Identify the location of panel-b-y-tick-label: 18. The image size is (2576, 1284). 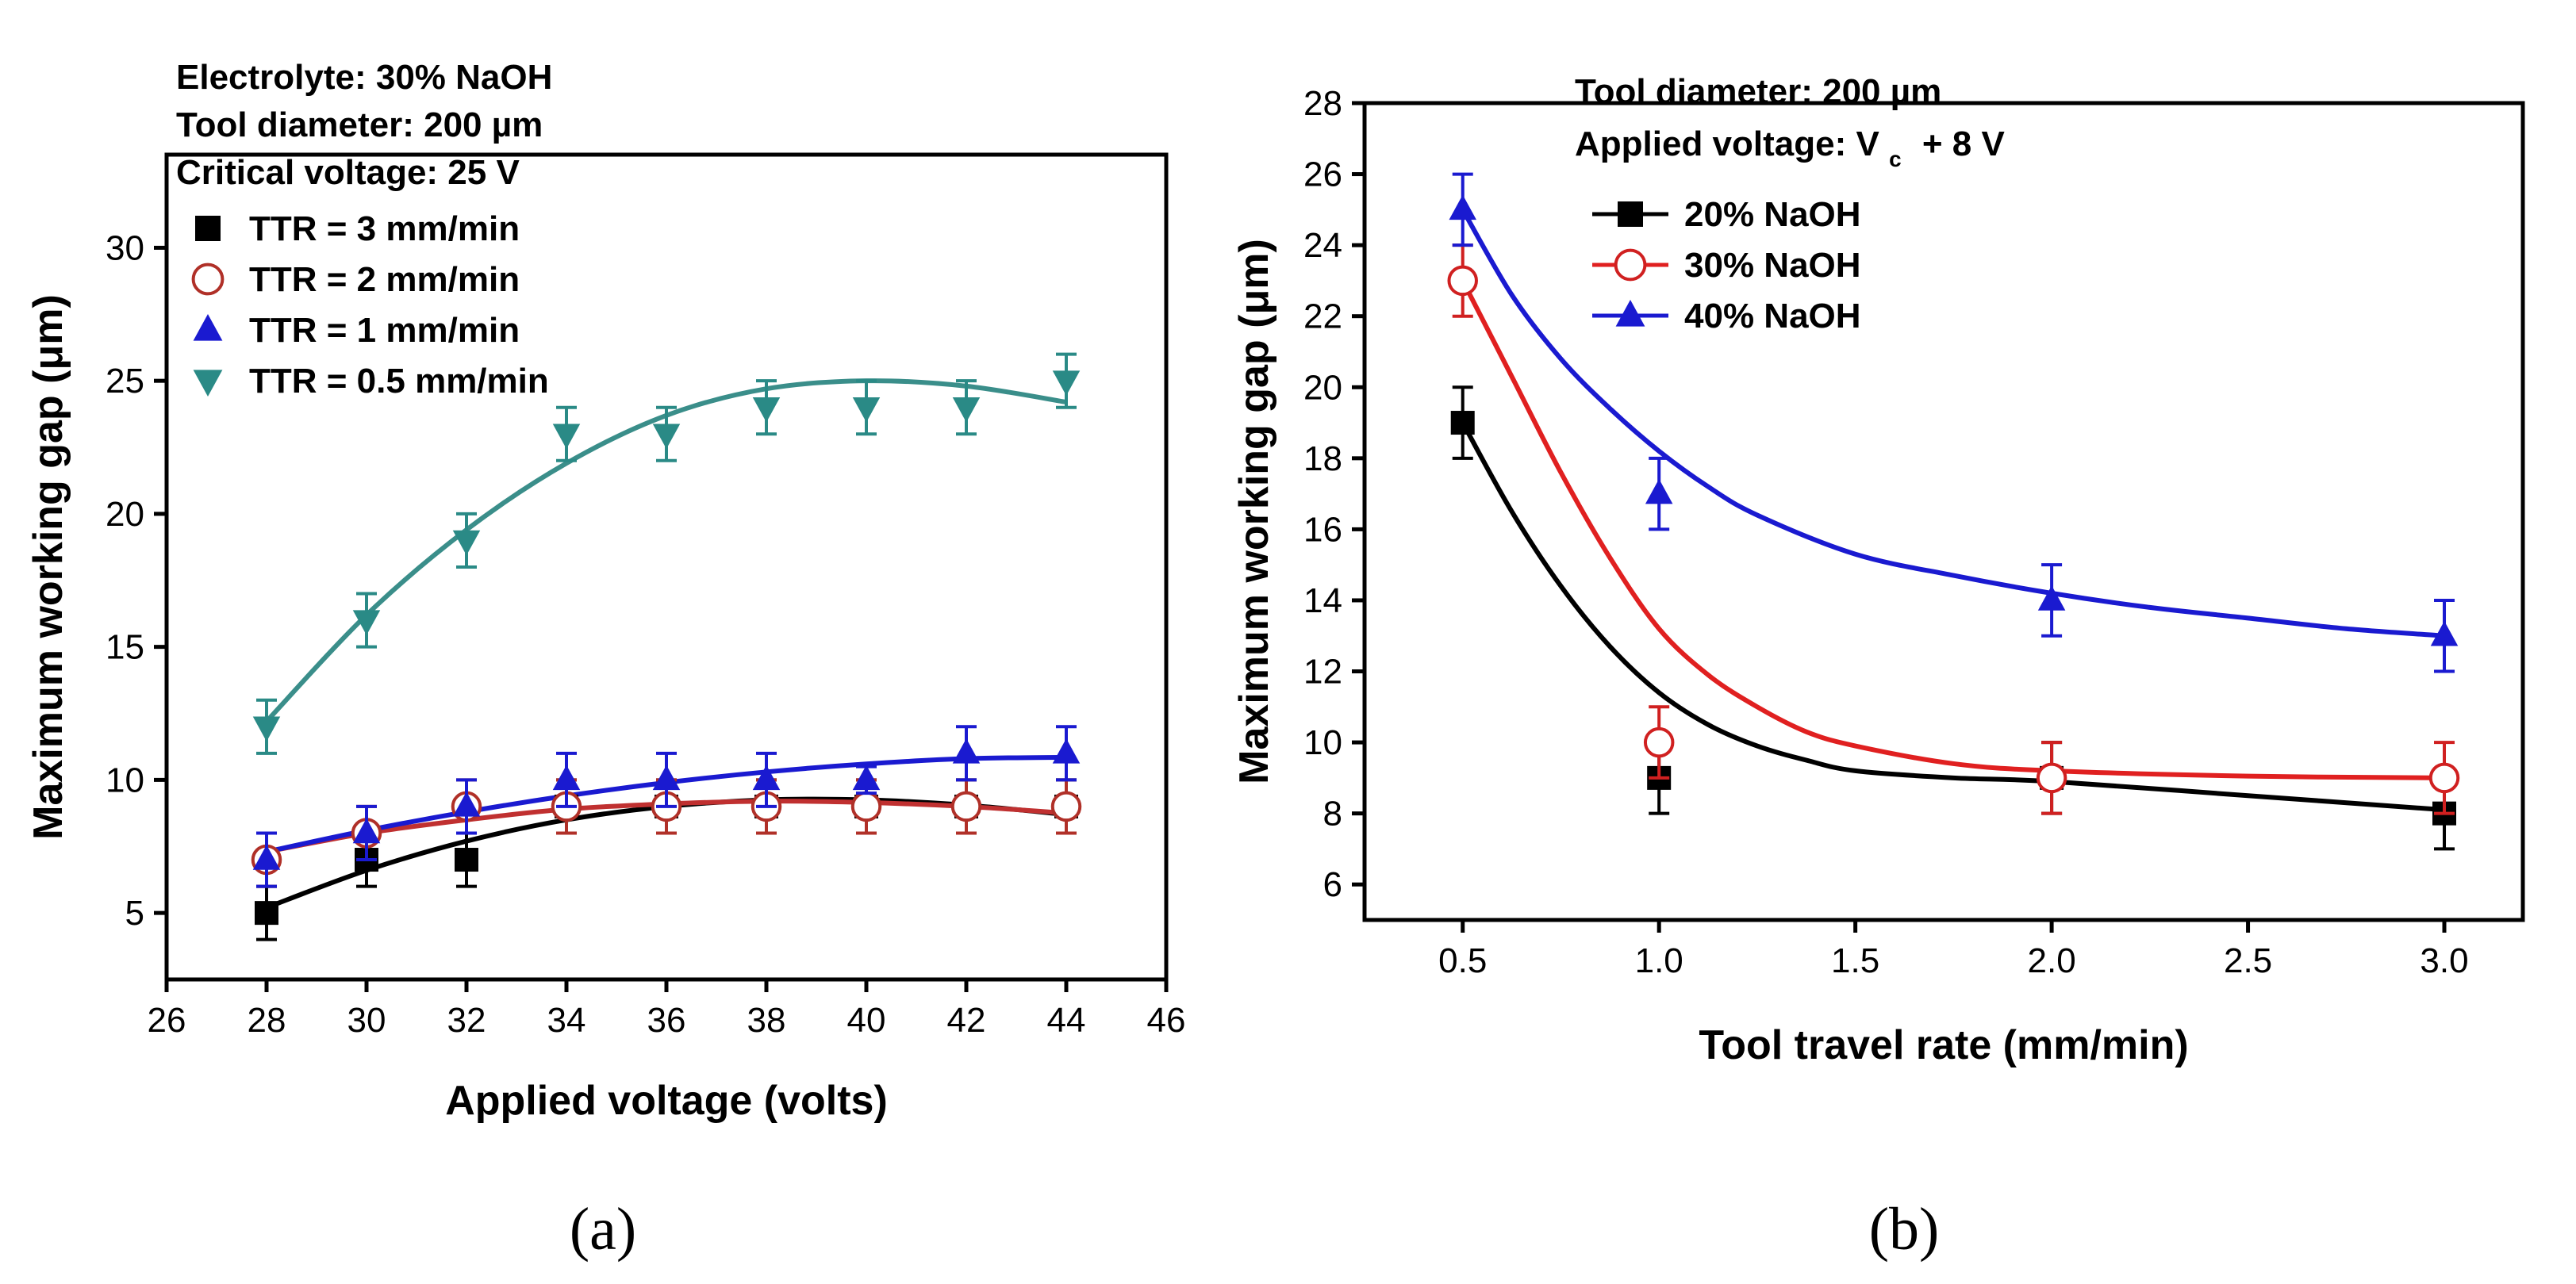
(1322, 458).